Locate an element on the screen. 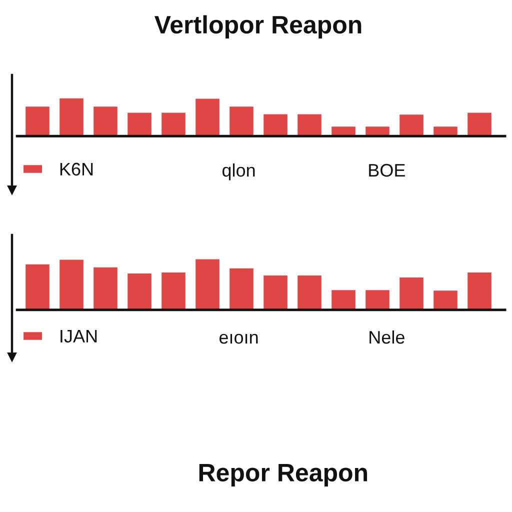  text: Nele is located at coordinates (387, 337).